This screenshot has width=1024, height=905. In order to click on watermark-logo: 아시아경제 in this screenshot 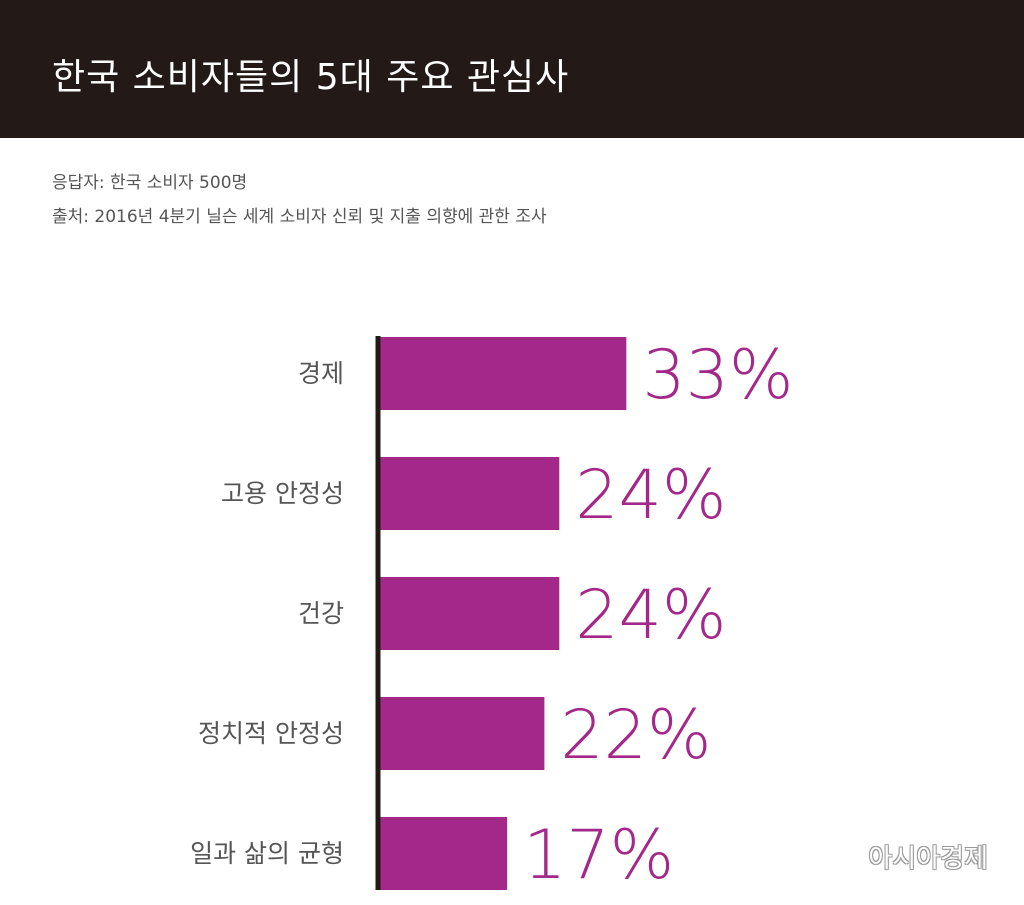, I will do `click(928, 859)`.